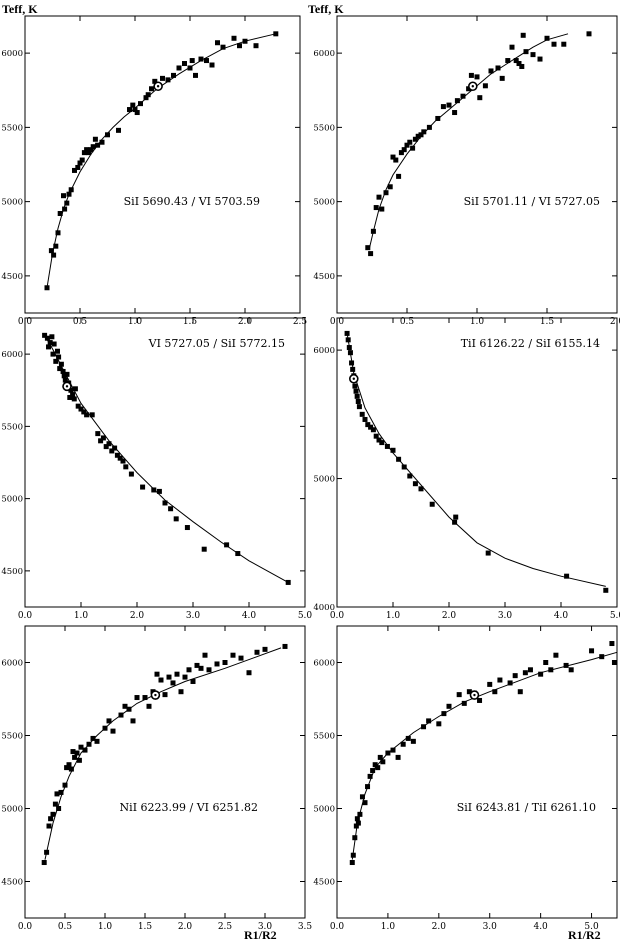 The height and width of the screenshot is (943, 620). I want to click on sun-symbol-dot, so click(158, 86).